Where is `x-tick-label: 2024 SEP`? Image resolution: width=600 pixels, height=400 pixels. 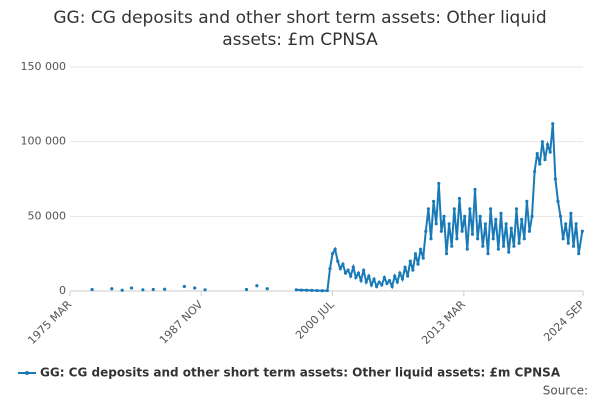
x-tick-label: 2024 SEP is located at coordinates (564, 321).